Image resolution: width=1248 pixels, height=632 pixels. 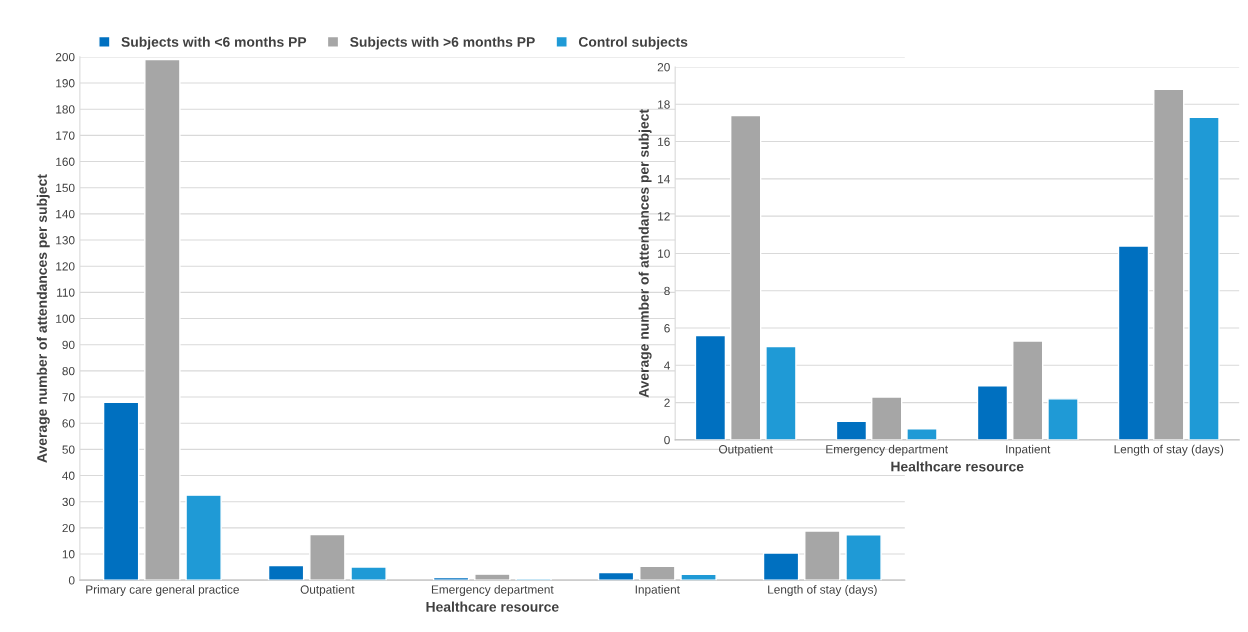 What do you see at coordinates (667, 365) in the screenshot?
I see `y-tick-label: 4` at bounding box center [667, 365].